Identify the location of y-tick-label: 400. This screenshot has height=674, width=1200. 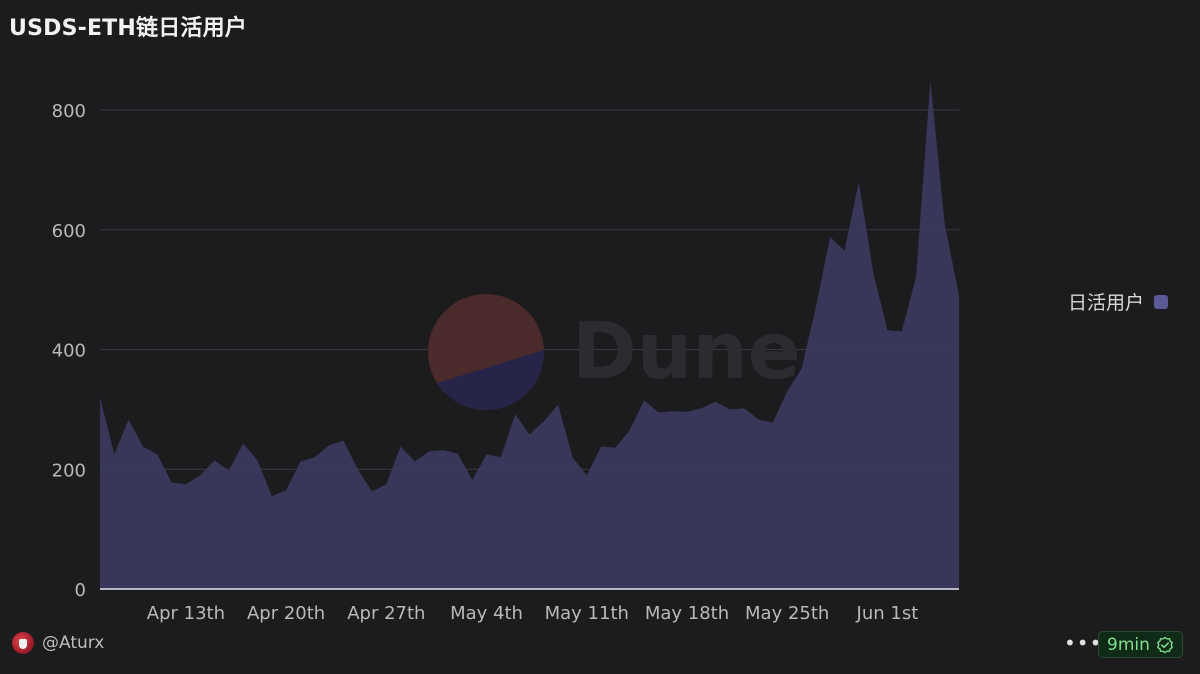
(69, 351).